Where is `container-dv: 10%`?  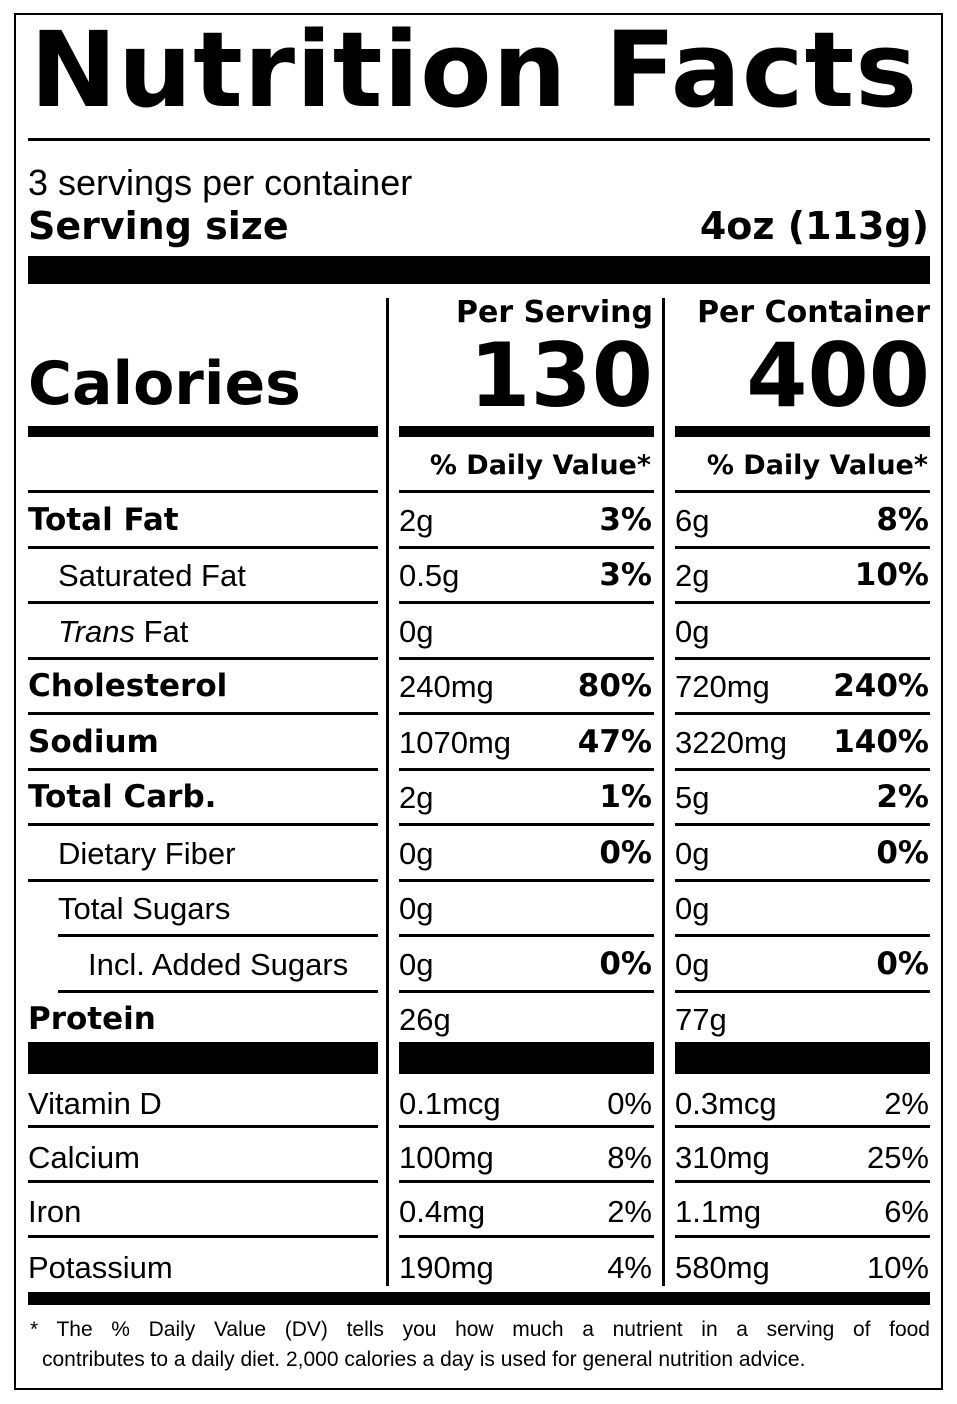 container-dv: 10% is located at coordinates (891, 575).